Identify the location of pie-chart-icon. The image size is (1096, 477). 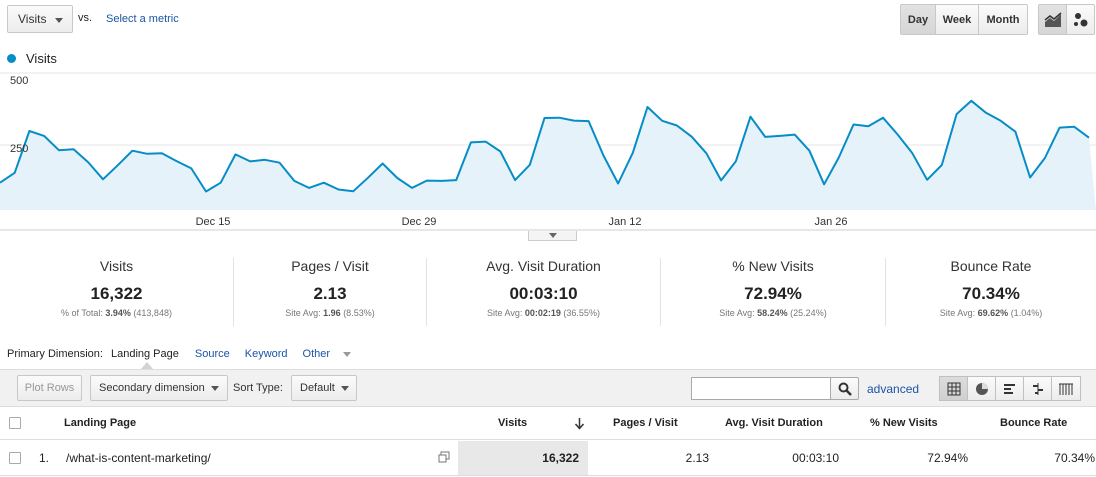
(981, 388).